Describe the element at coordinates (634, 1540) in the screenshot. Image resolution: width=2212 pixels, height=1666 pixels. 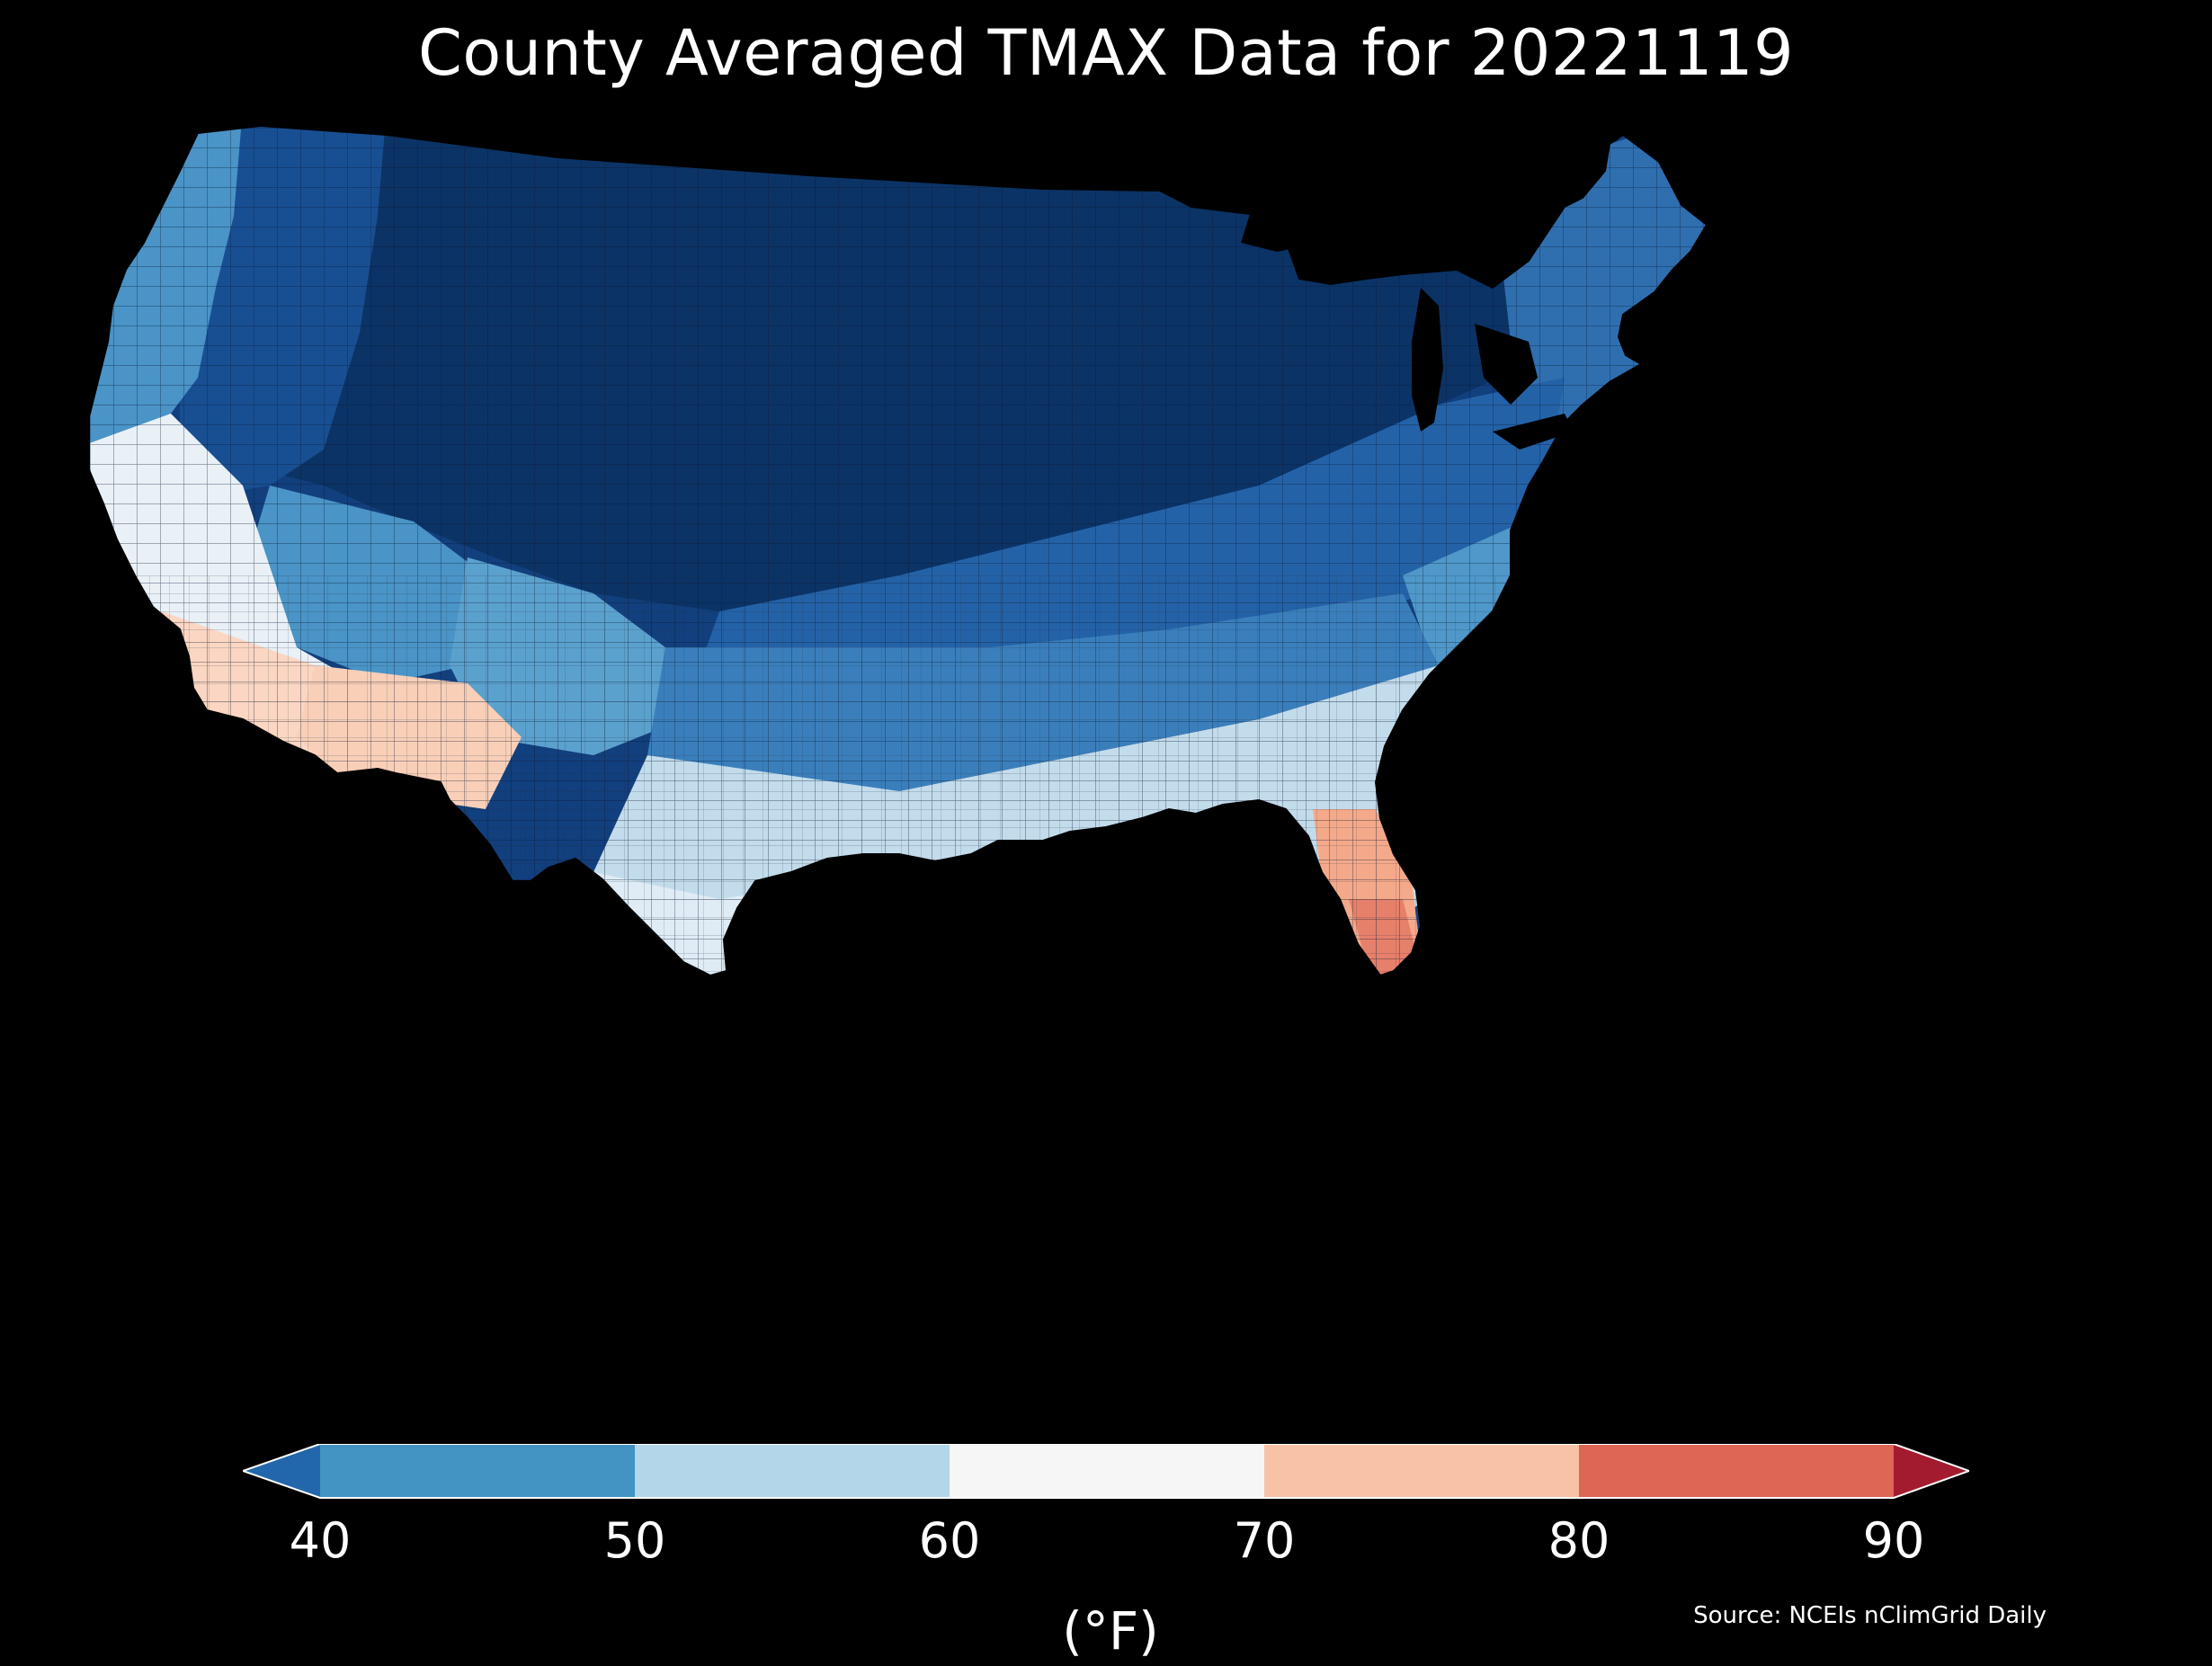
I see `colorbar-tick-label: 50` at that location.